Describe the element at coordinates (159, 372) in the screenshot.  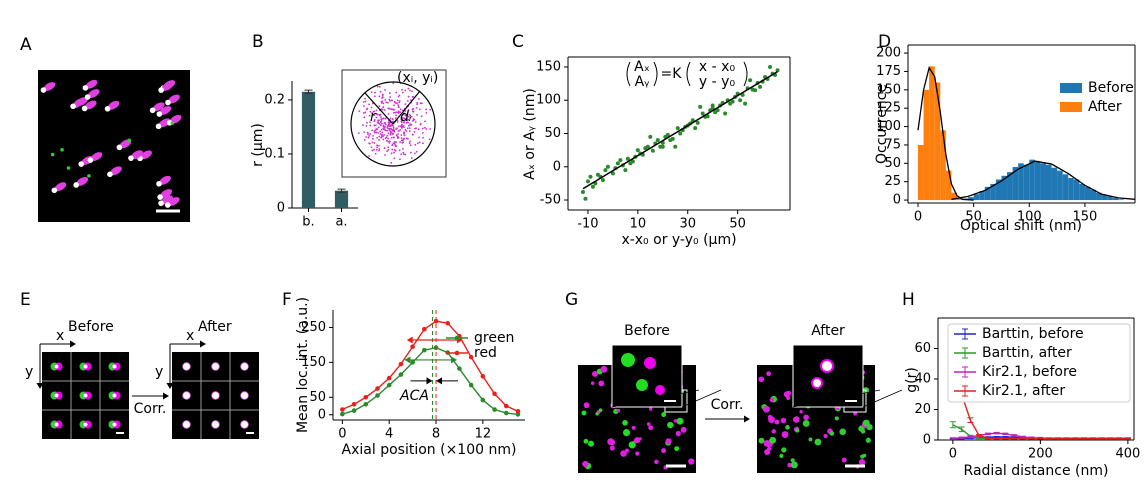
I see `axis-letter: y` at that location.